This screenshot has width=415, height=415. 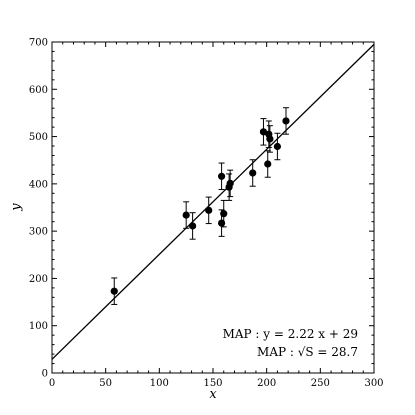 I want to click on x-tick-label: 200, so click(x=266, y=383).